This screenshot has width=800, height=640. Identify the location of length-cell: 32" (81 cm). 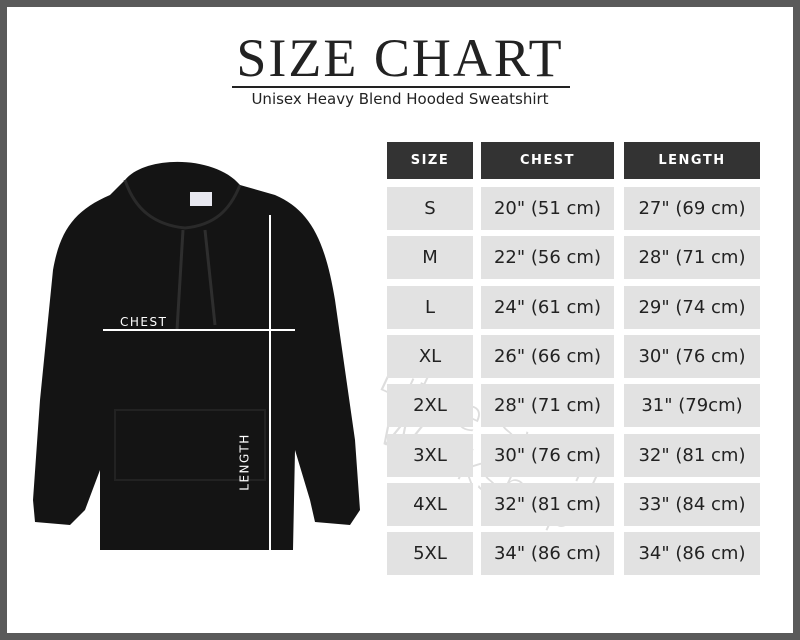
(692, 455).